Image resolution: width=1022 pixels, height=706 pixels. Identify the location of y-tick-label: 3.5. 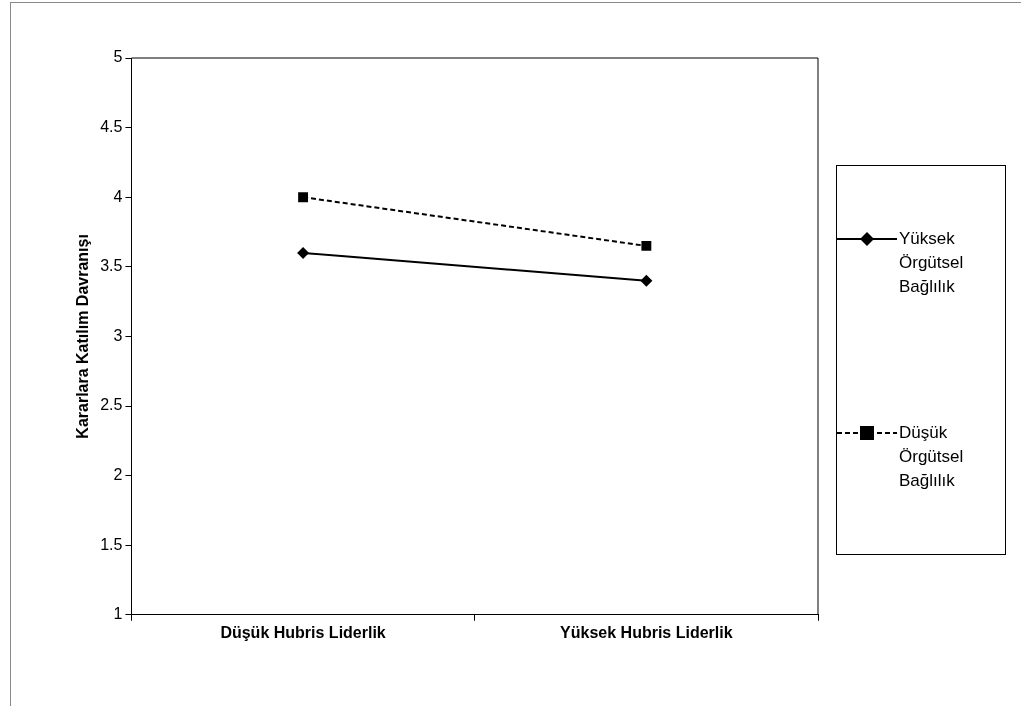
(111, 266).